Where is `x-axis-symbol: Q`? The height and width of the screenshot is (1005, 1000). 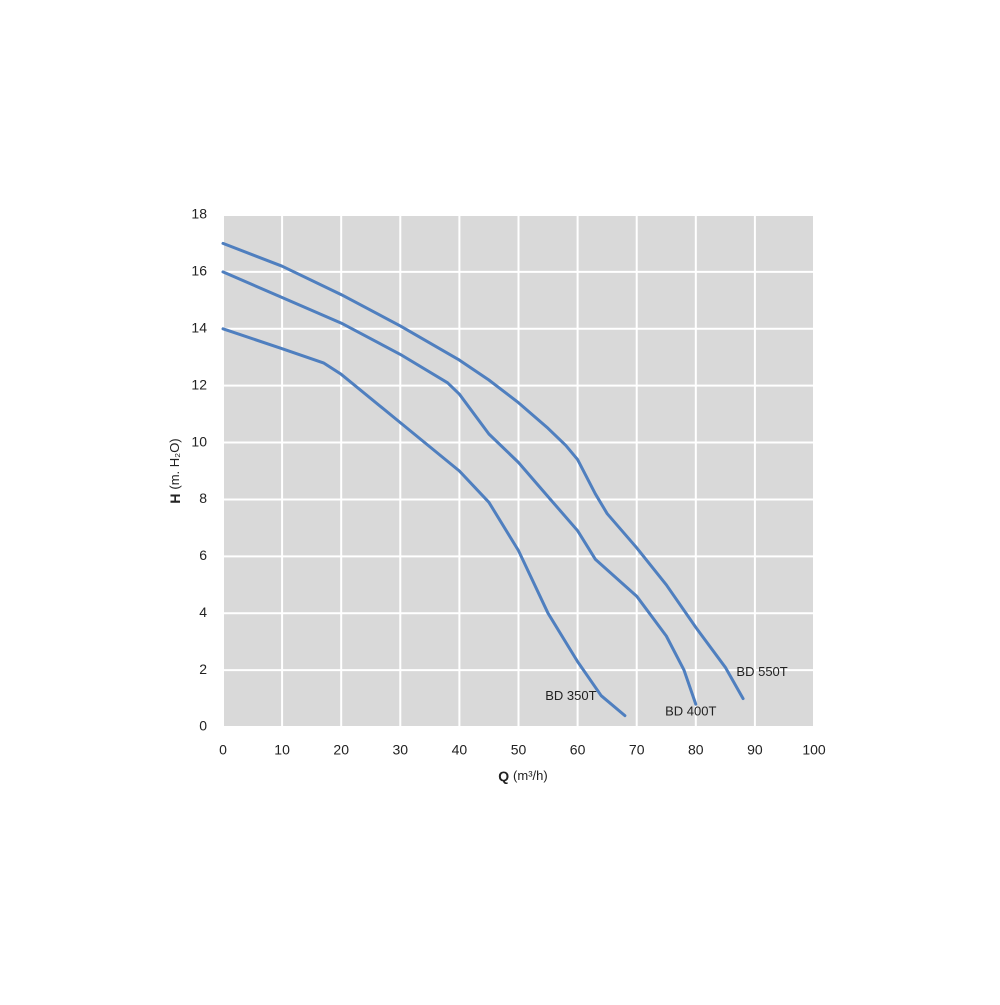
x-axis-symbol: Q is located at coordinates (503, 776).